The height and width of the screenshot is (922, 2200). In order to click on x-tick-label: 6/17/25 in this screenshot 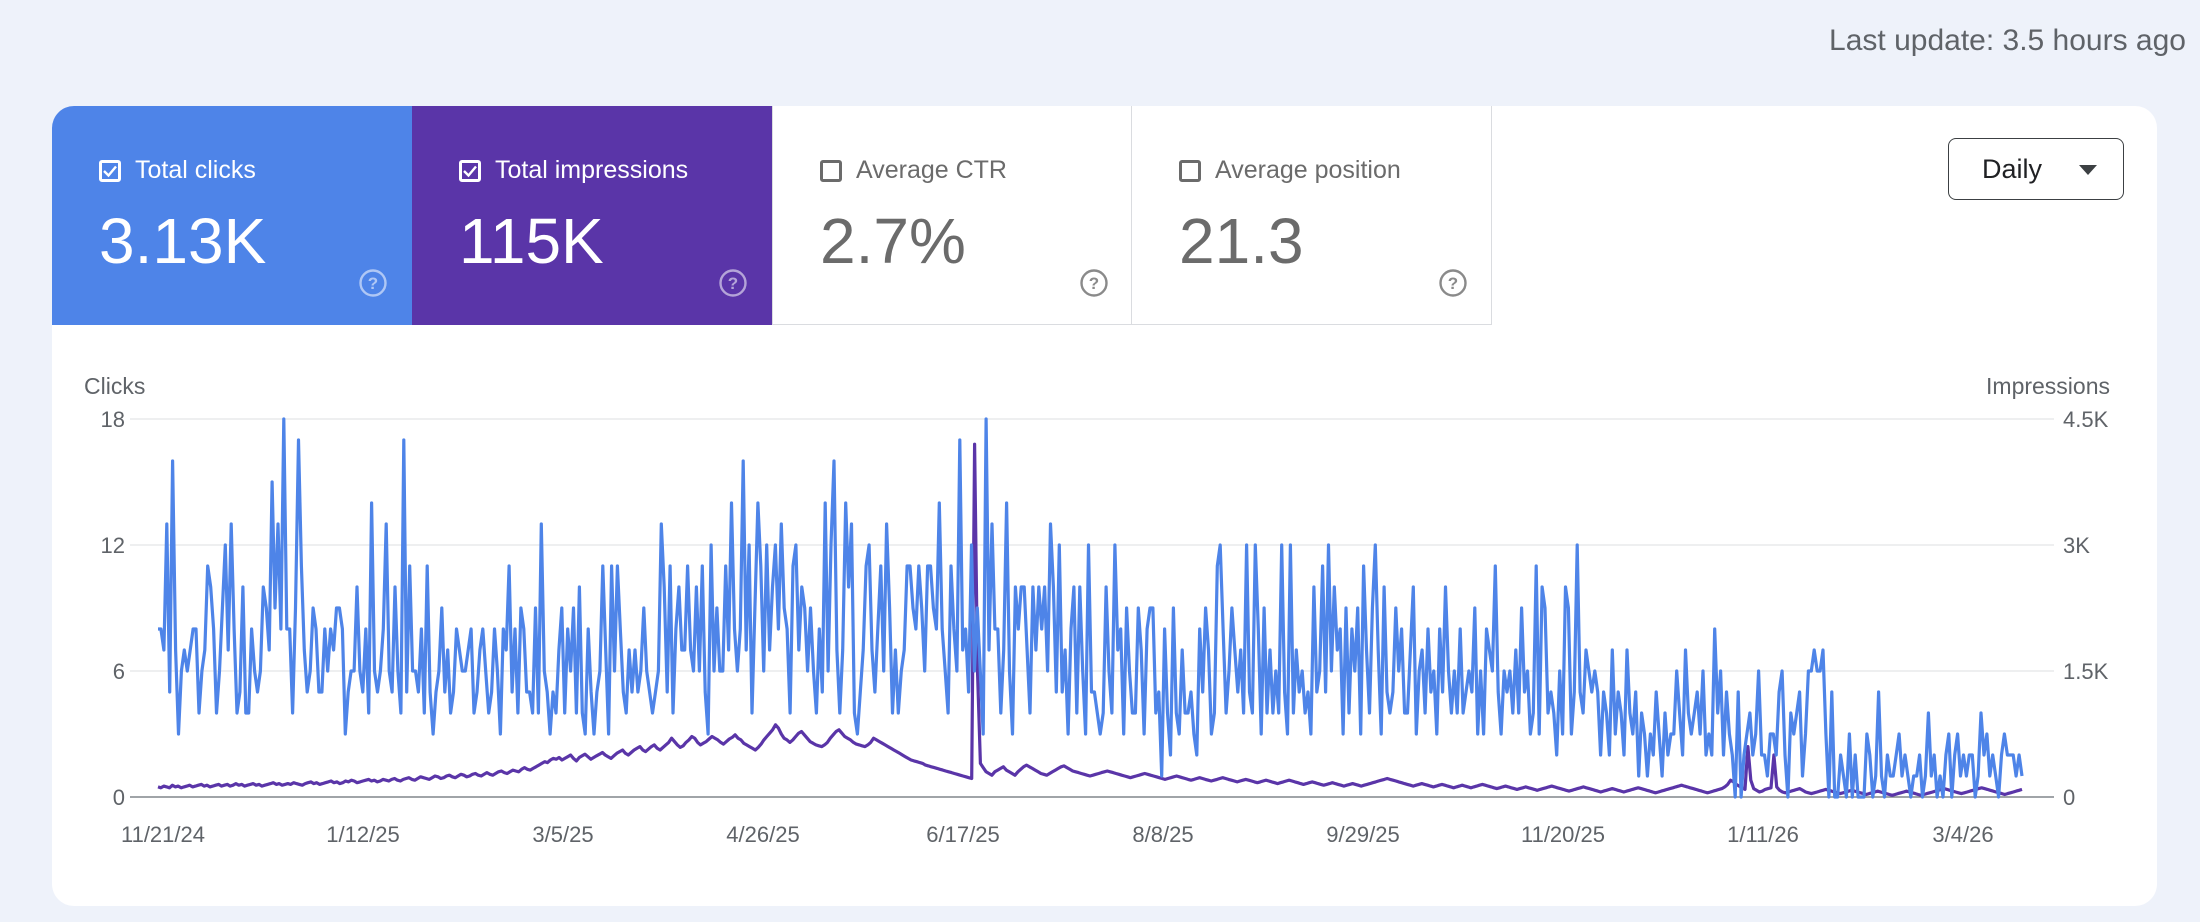, I will do `click(962, 834)`.